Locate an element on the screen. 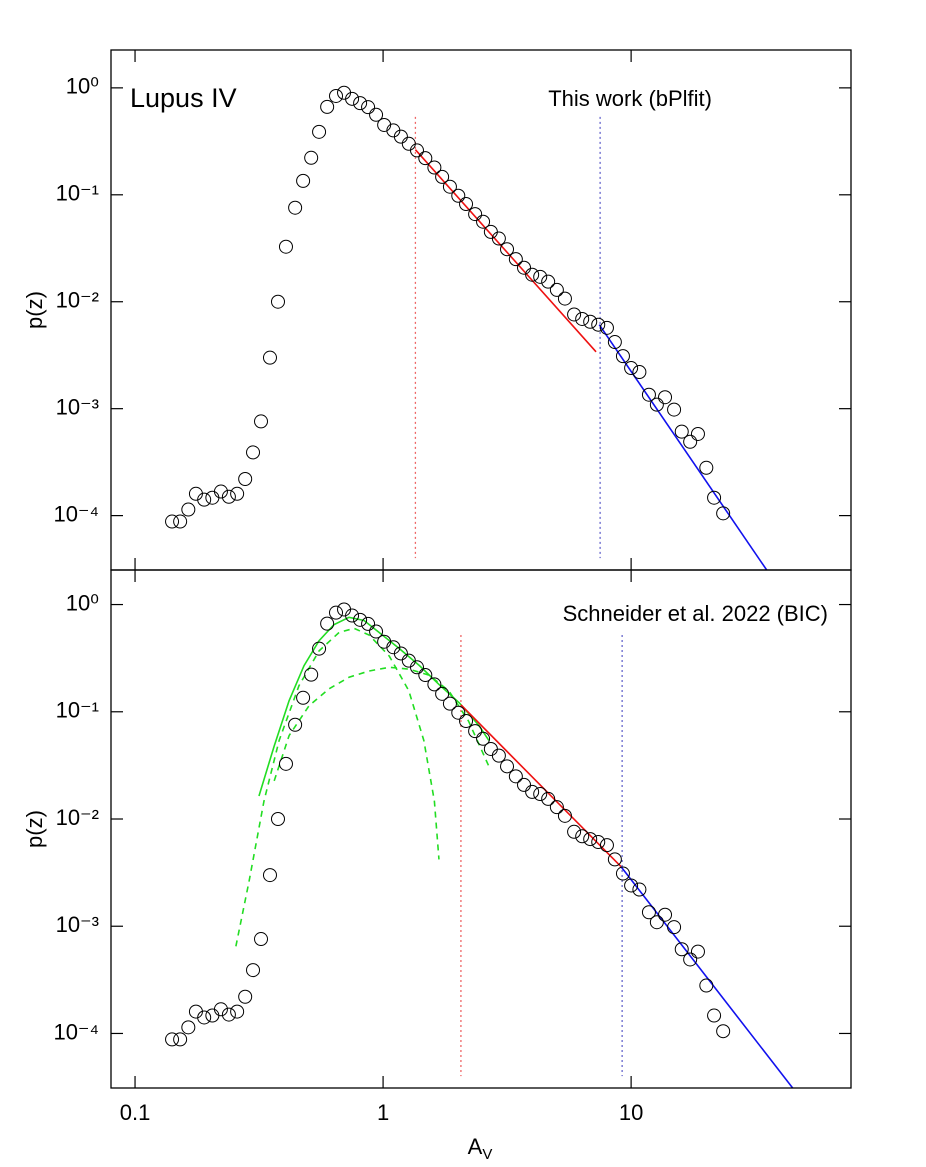 The height and width of the screenshot is (1167, 926). x-tick-label: 0.1 is located at coordinates (135, 1112).